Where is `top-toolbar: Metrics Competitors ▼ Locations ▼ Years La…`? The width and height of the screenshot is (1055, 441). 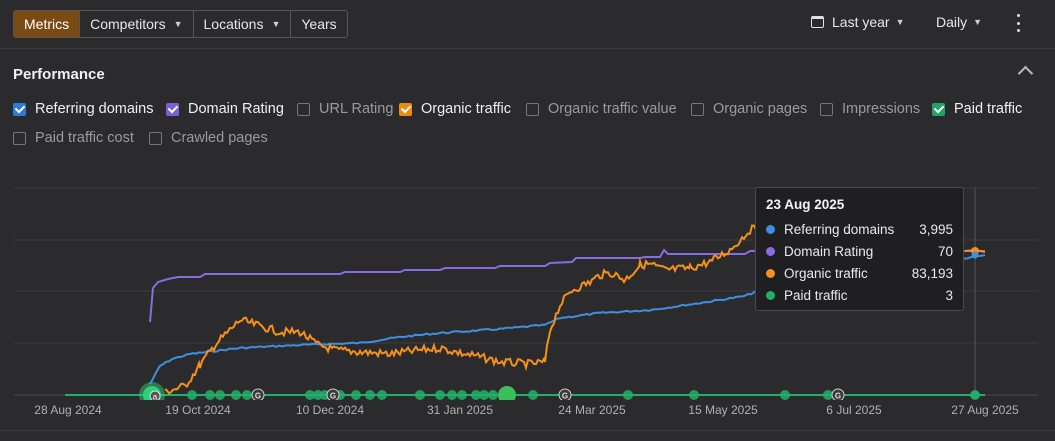
top-toolbar: Metrics Competitors ▼ Locations ▼ Years La… is located at coordinates (527, 24).